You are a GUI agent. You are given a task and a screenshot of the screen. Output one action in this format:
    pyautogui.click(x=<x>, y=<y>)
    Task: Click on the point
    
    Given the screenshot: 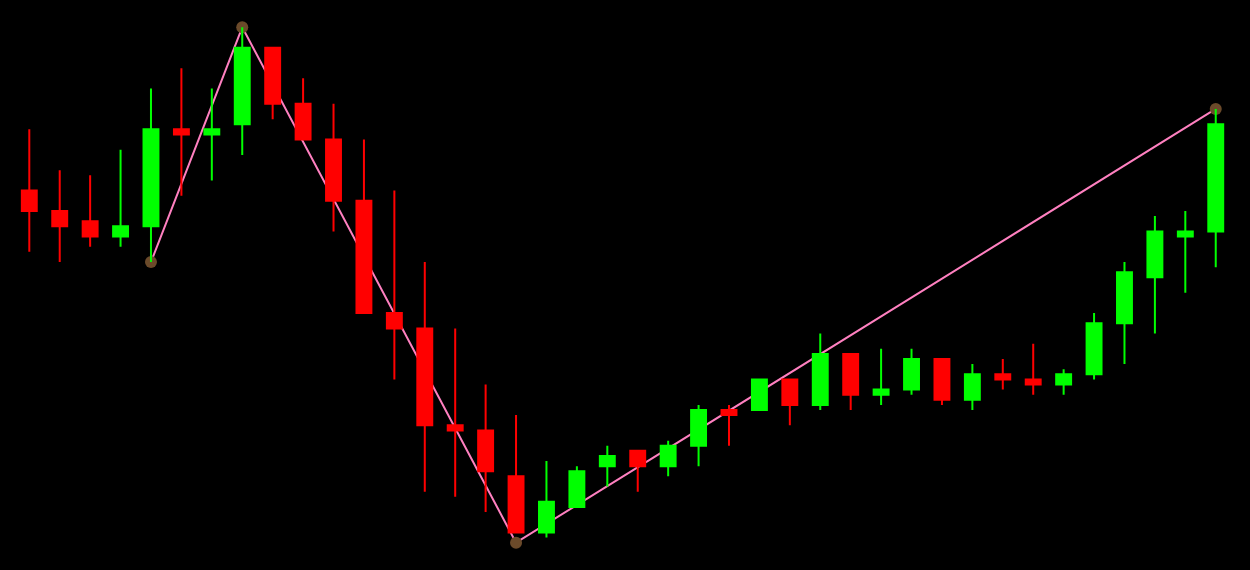 What is the action you would take?
    pyautogui.click(x=516, y=542)
    